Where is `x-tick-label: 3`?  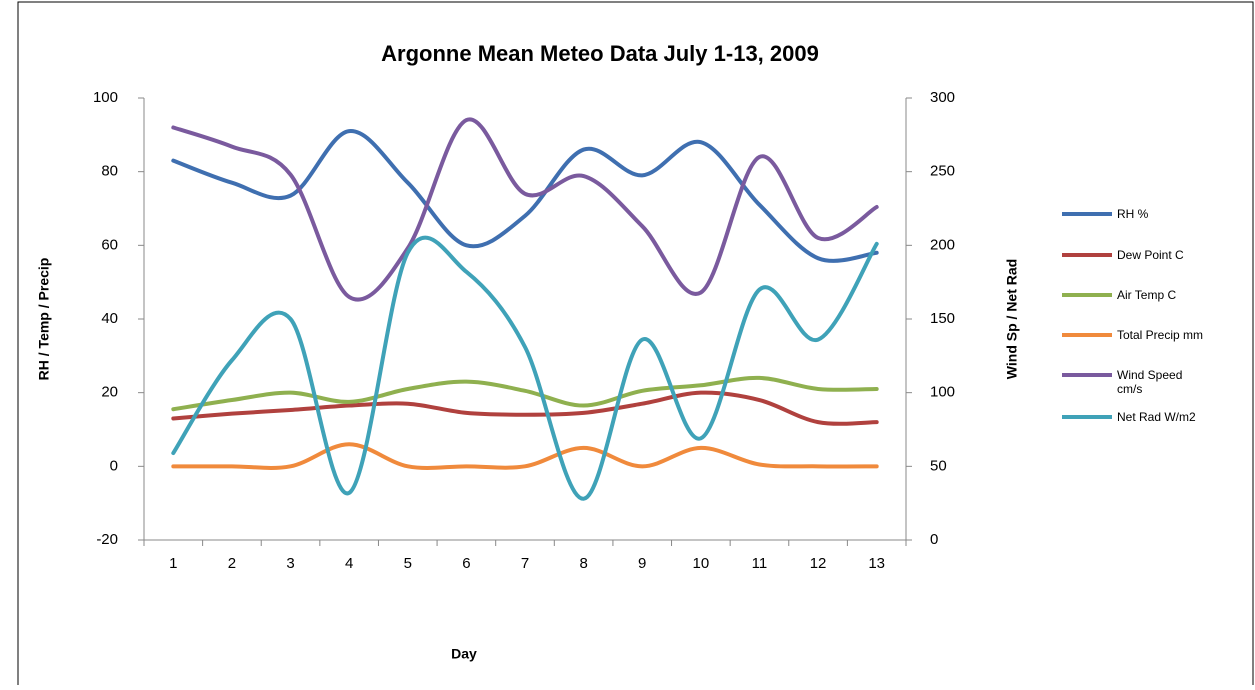 x-tick-label: 3 is located at coordinates (290, 563).